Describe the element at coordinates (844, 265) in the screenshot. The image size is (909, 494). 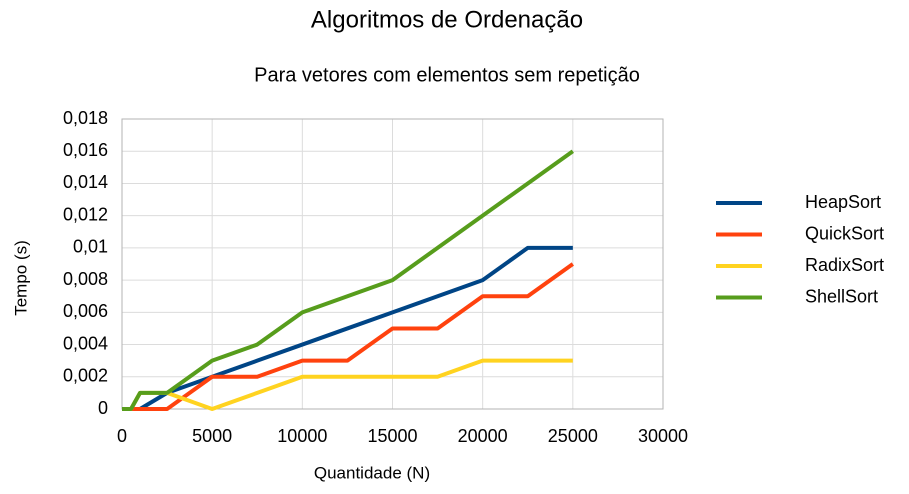
I see `legend-label: RadixSort` at that location.